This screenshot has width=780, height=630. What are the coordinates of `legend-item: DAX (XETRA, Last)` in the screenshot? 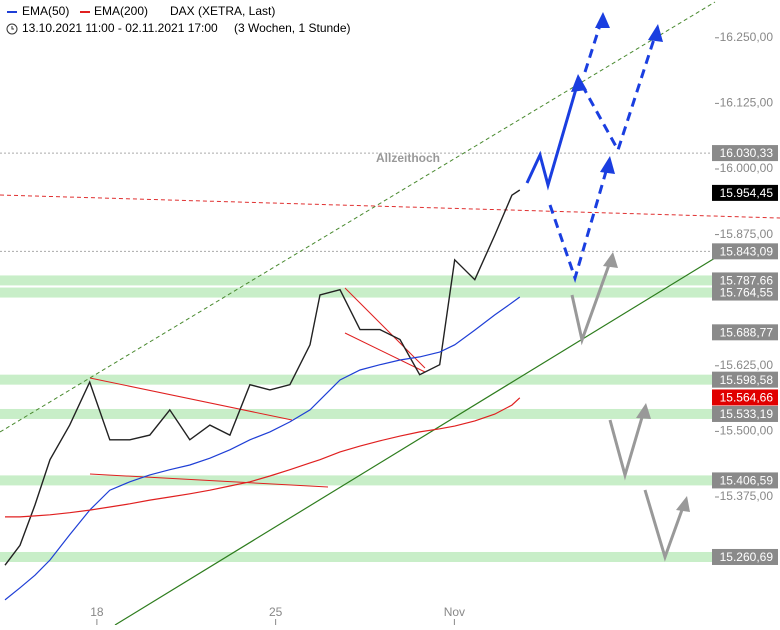 It's located at (222, 11).